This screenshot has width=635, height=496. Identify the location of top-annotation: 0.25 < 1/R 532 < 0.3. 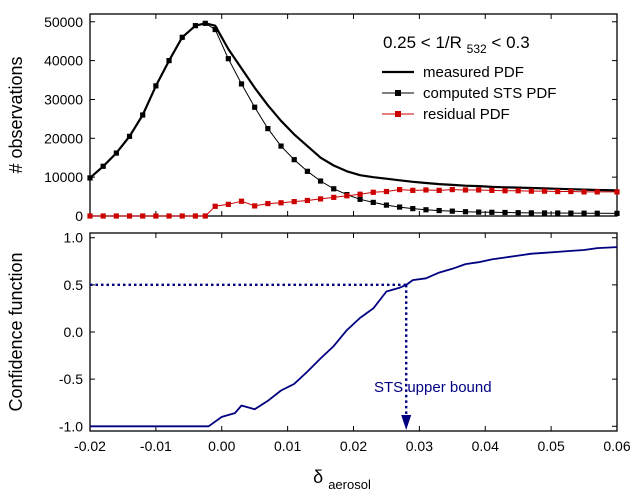
(456, 44).